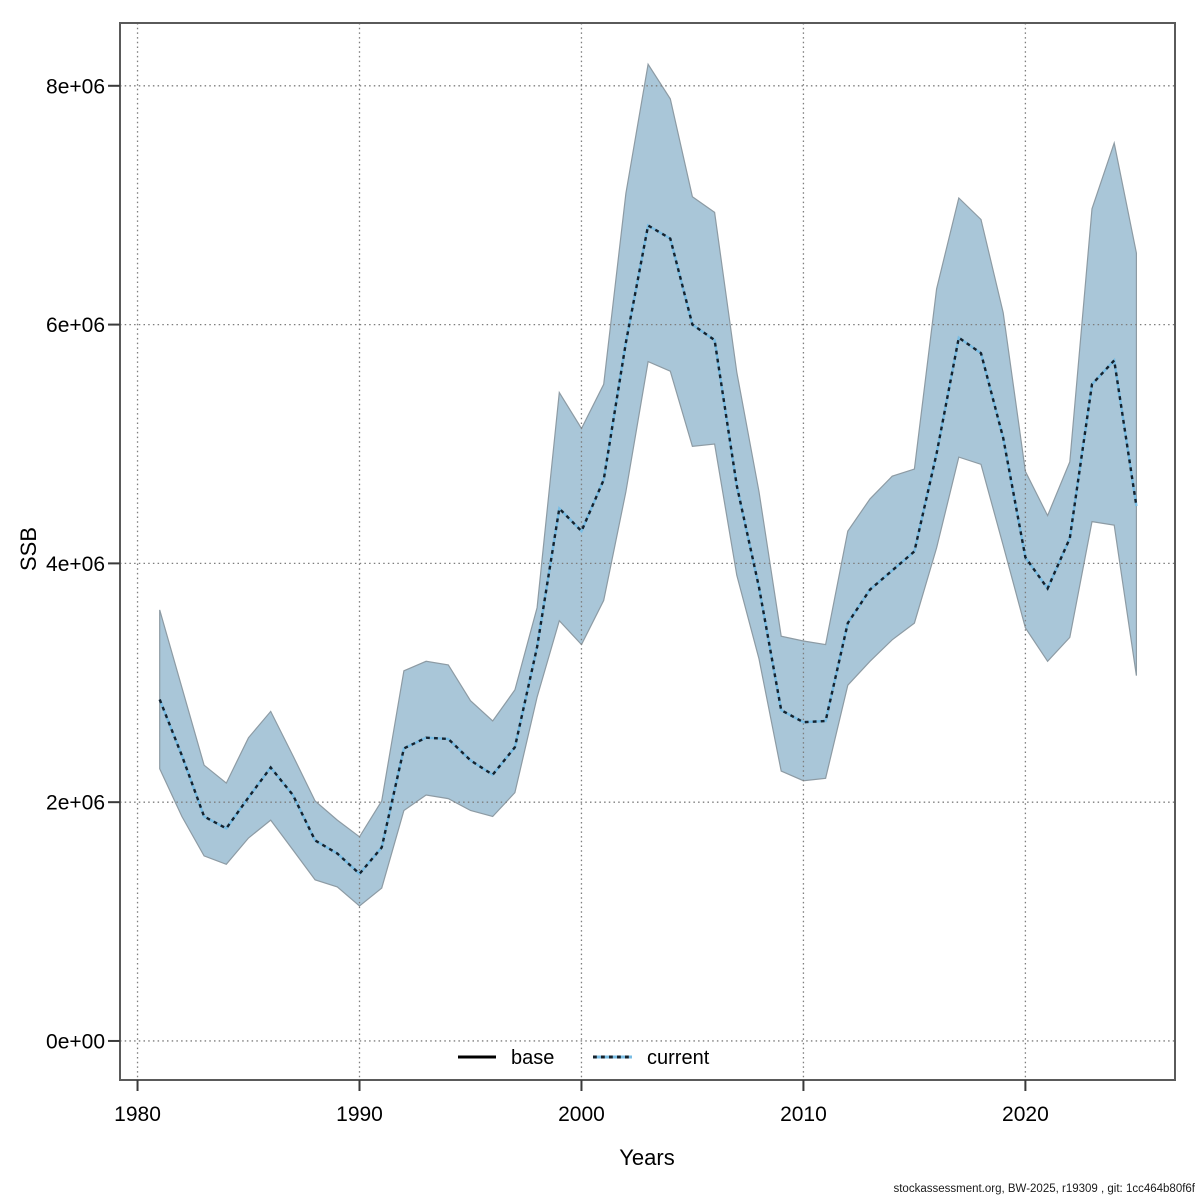 Image resolution: width=1200 pixels, height=1200 pixels. What do you see at coordinates (359, 1114) in the screenshot?
I see `x-tick-label: 1990` at bounding box center [359, 1114].